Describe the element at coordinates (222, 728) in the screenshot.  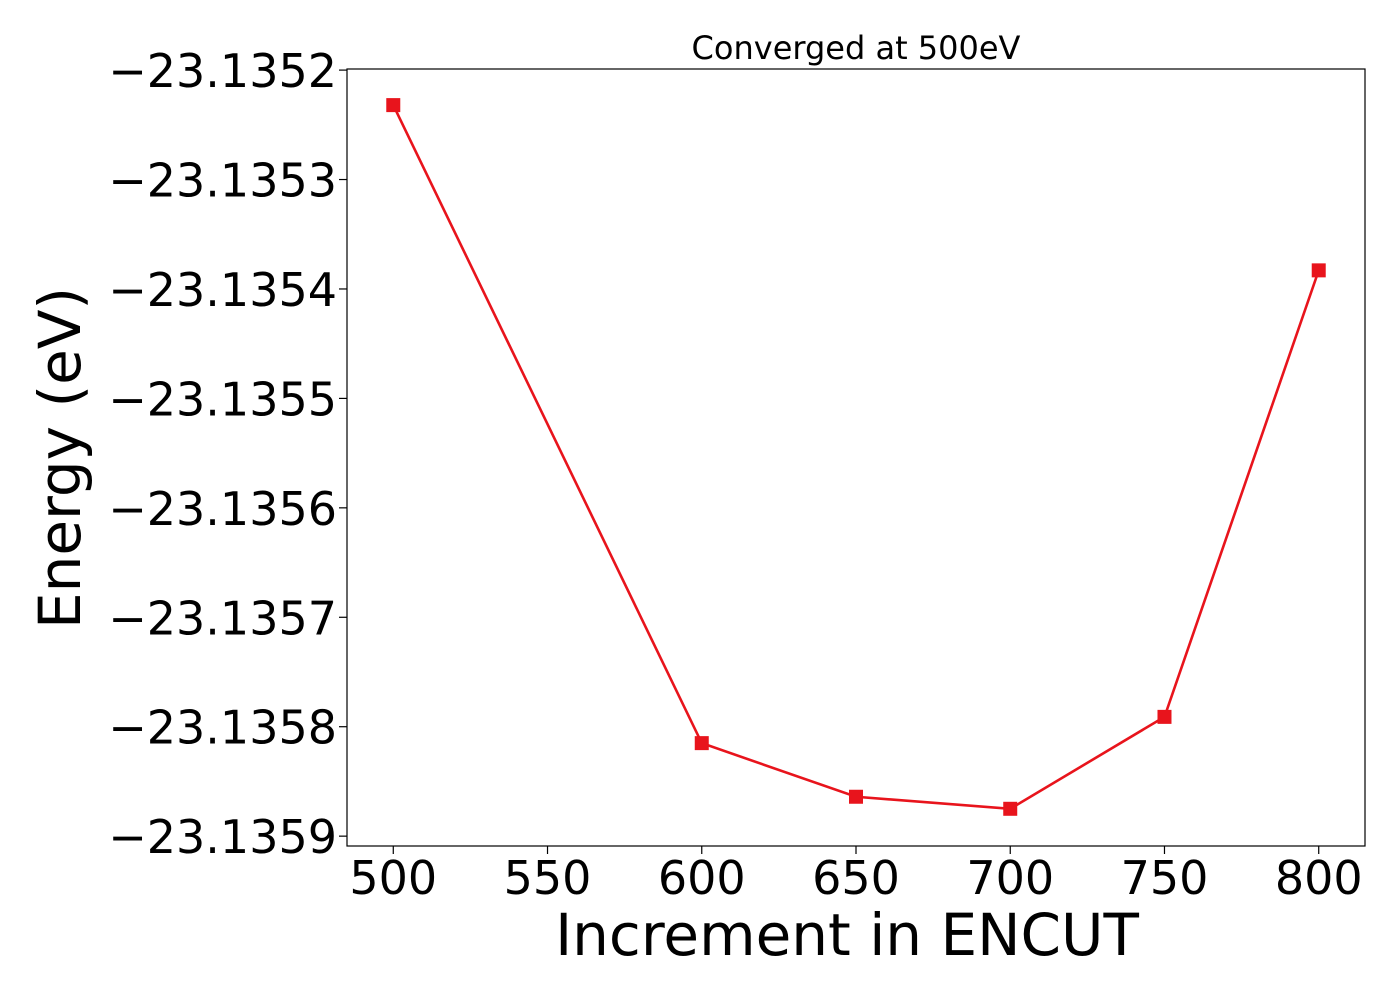
I see `y-tick-label: −23.1358` at that location.